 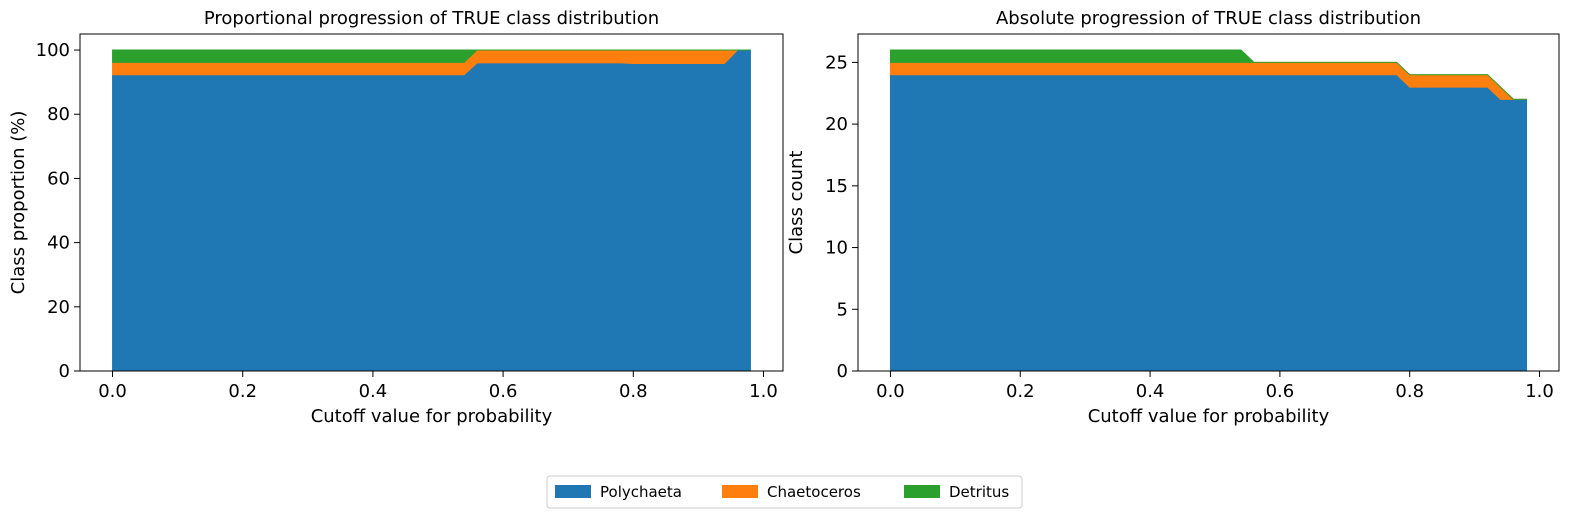 What do you see at coordinates (836, 248) in the screenshot?
I see `y-tick-label: 10` at bounding box center [836, 248].